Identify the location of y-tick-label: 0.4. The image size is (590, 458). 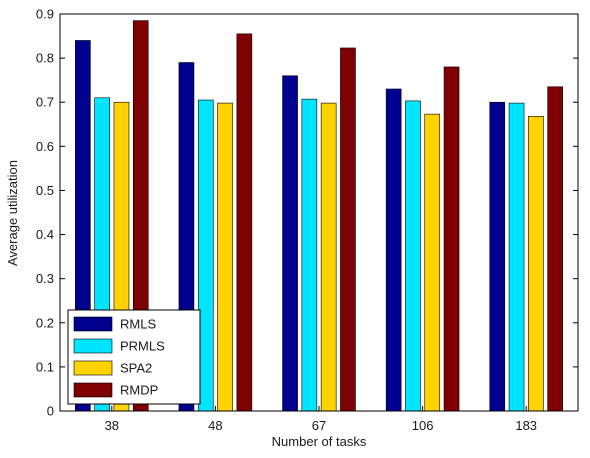
(45, 234).